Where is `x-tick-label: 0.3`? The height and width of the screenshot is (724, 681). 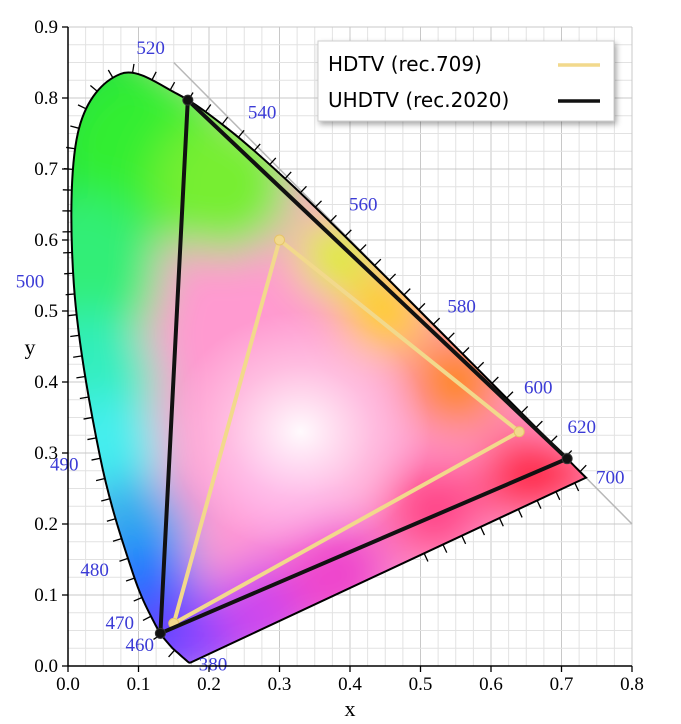
x-tick-label: 0.3 is located at coordinates (280, 684).